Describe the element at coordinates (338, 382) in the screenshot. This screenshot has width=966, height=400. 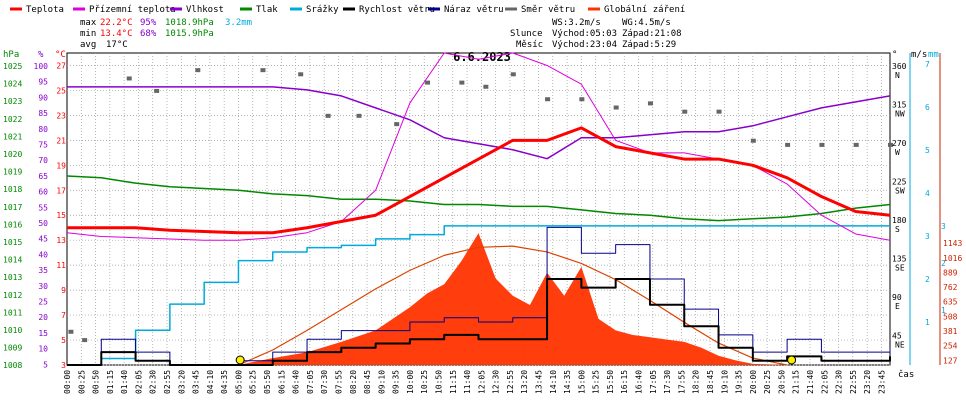
I see `x-tick-label: 07:55` at that location.